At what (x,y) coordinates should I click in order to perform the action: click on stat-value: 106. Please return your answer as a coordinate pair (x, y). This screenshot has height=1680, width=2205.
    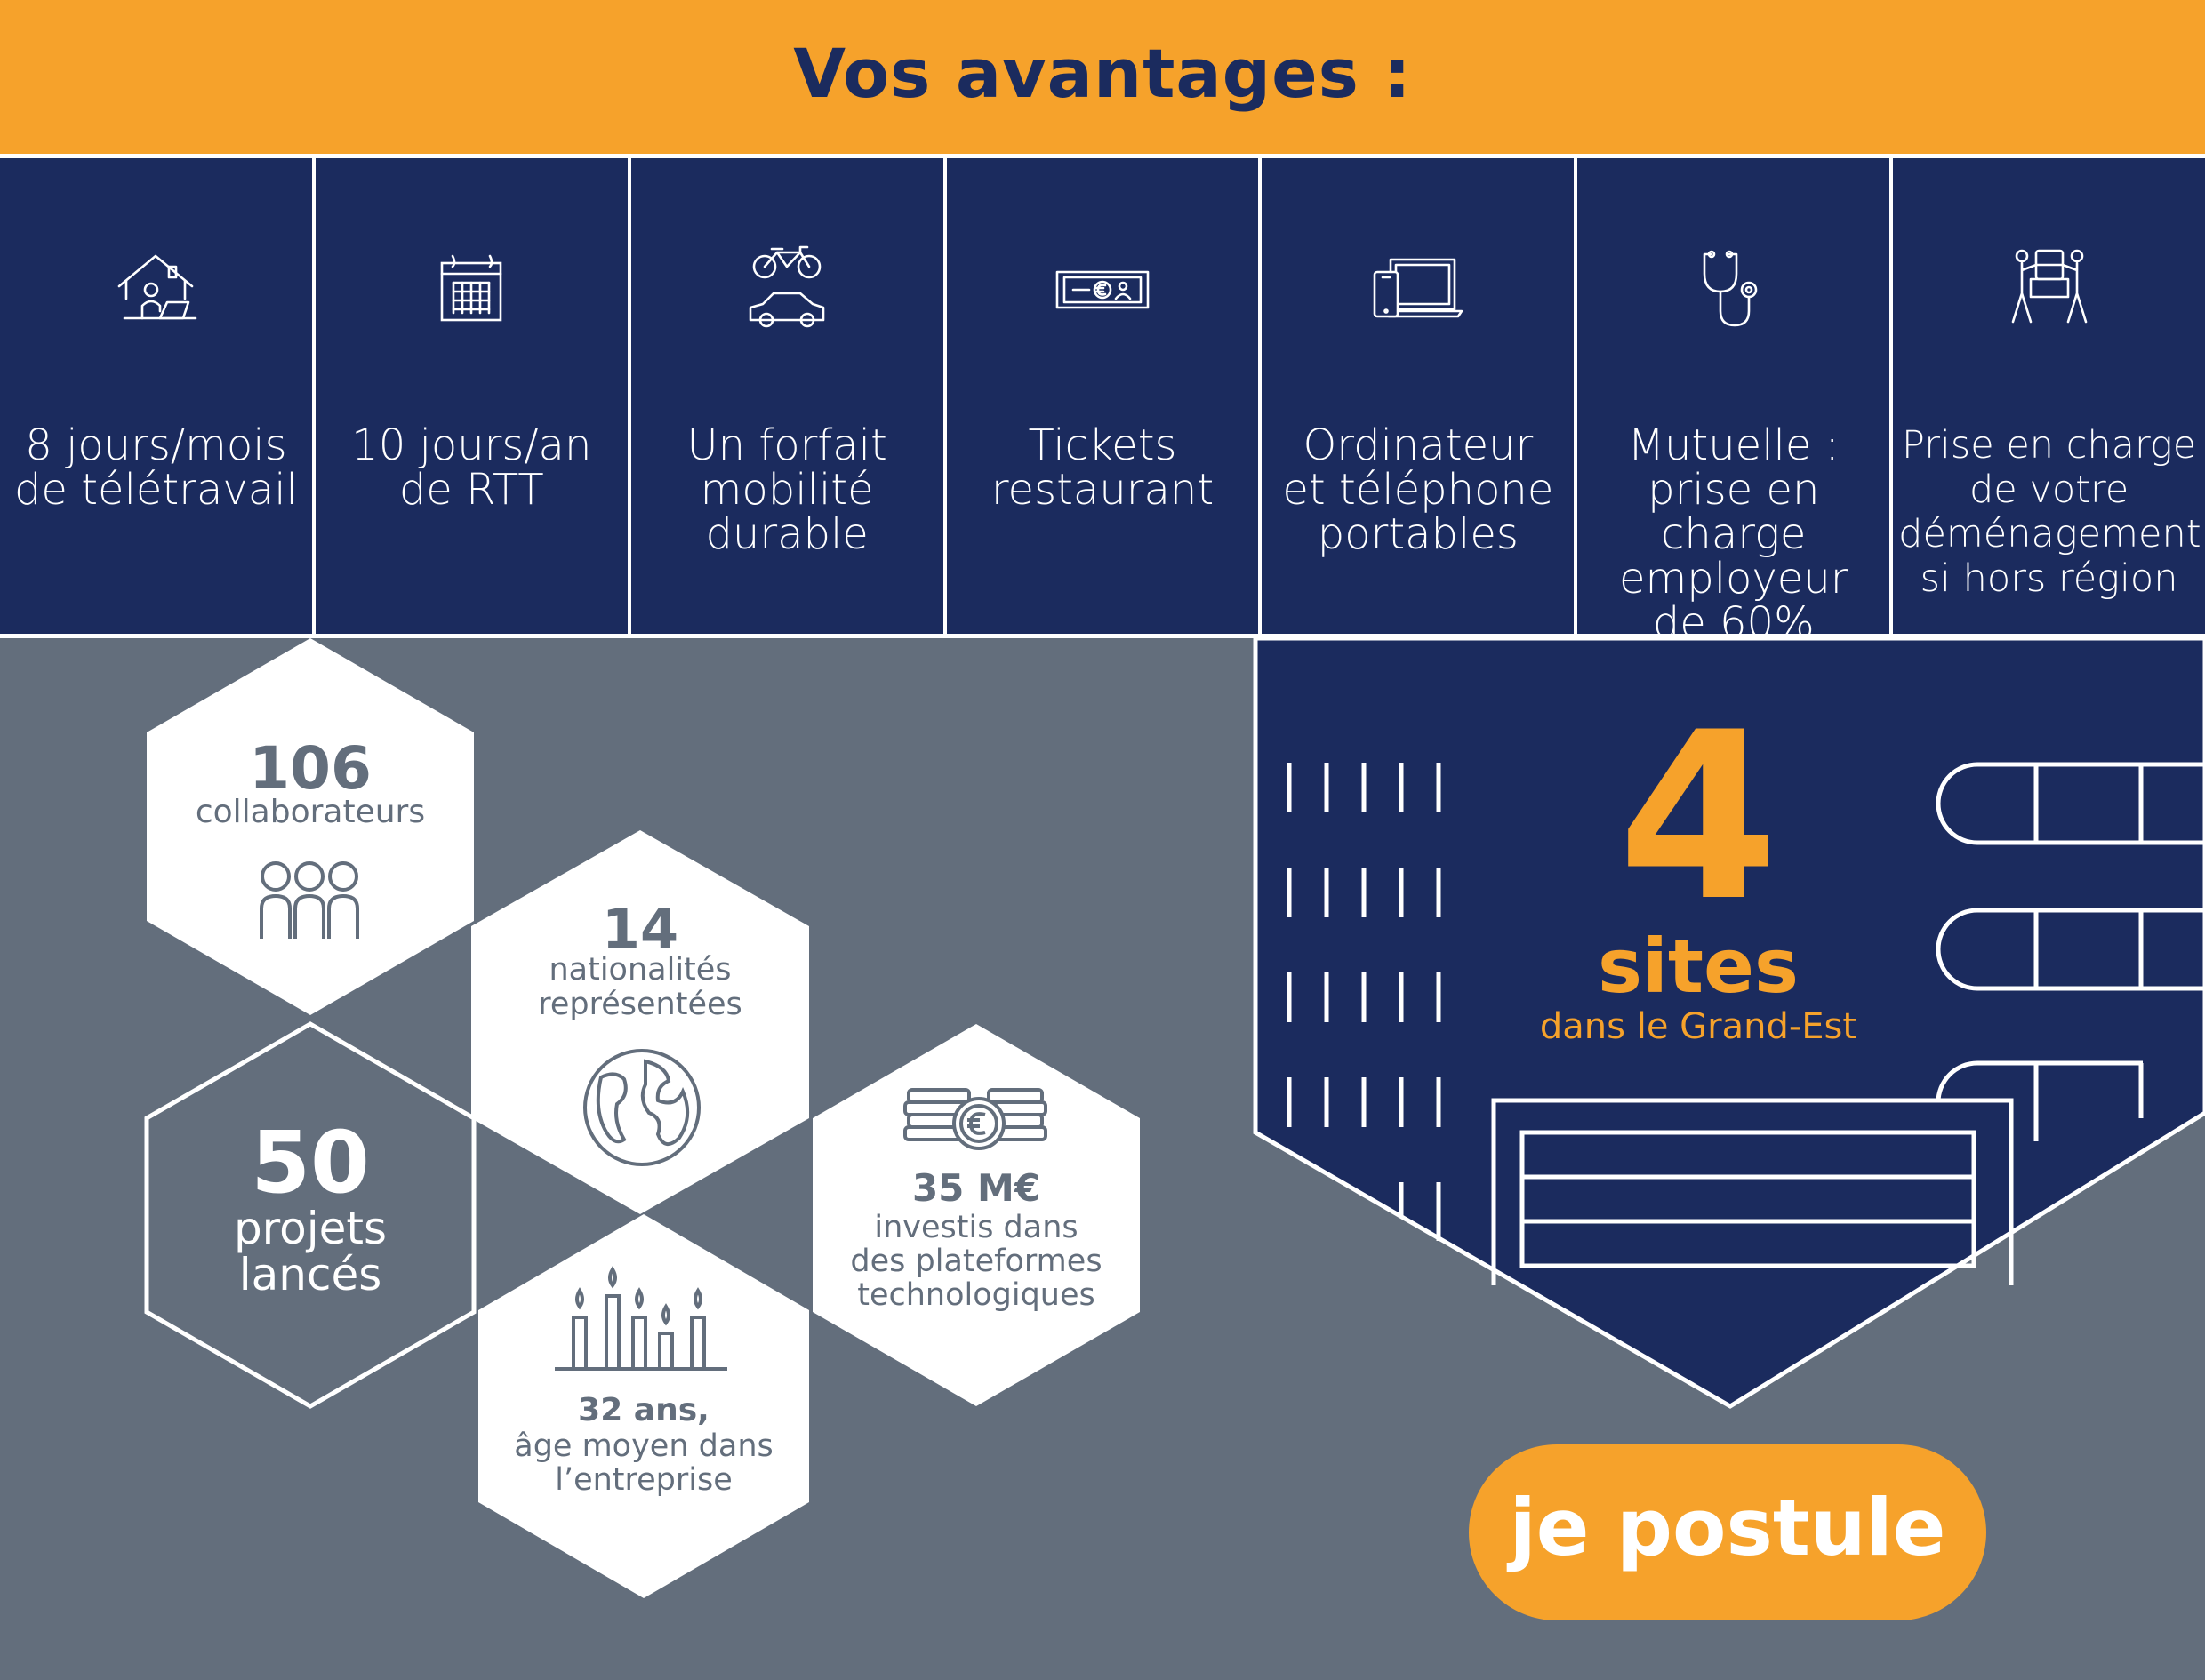
    Looking at the image, I should click on (310, 768).